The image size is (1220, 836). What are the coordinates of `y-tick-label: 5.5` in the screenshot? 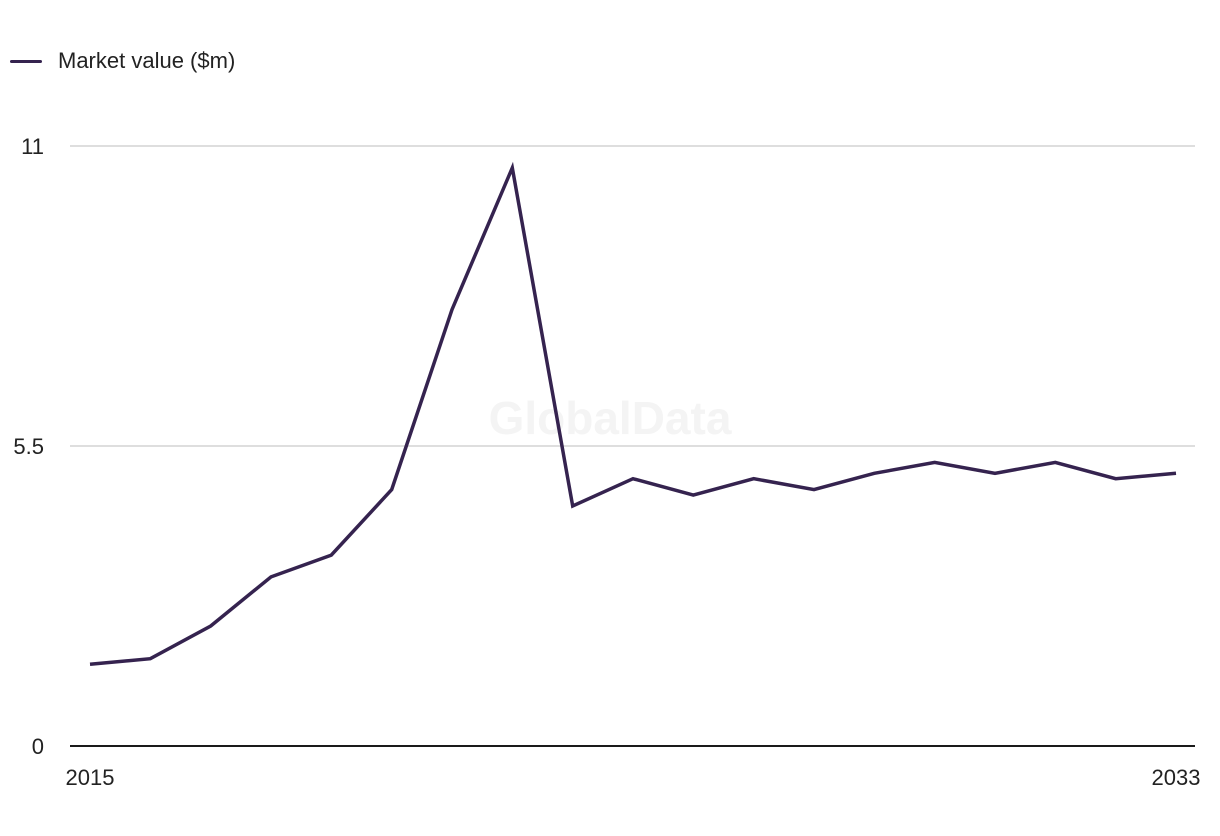 It's located at (28, 446).